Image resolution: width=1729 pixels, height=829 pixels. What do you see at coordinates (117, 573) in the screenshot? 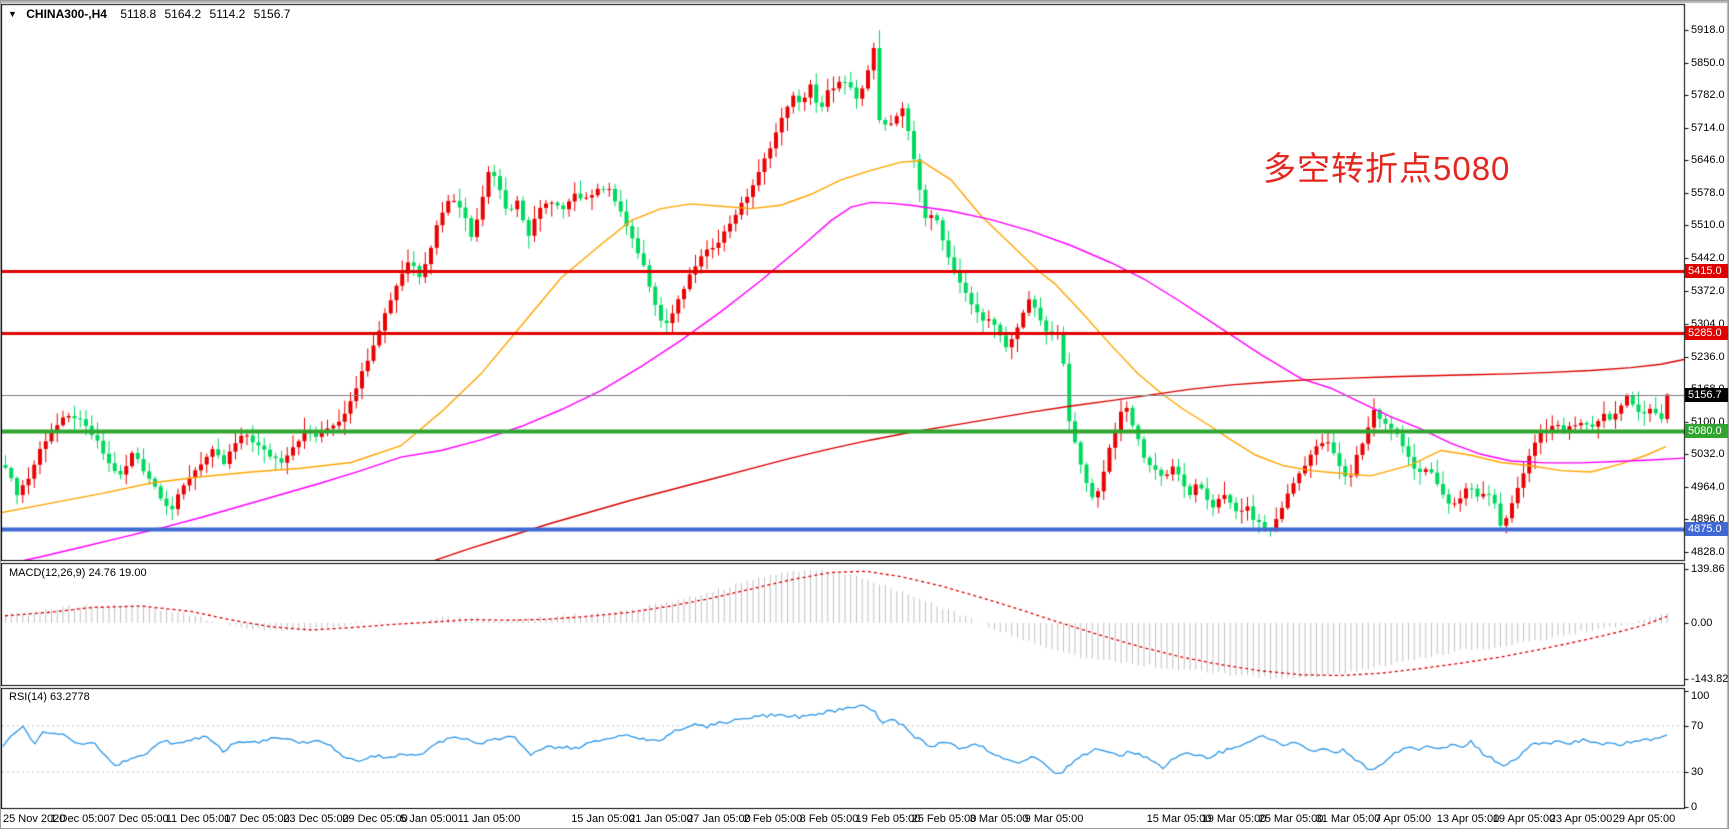
I see `macd-values: 24.76 19.00` at bounding box center [117, 573].